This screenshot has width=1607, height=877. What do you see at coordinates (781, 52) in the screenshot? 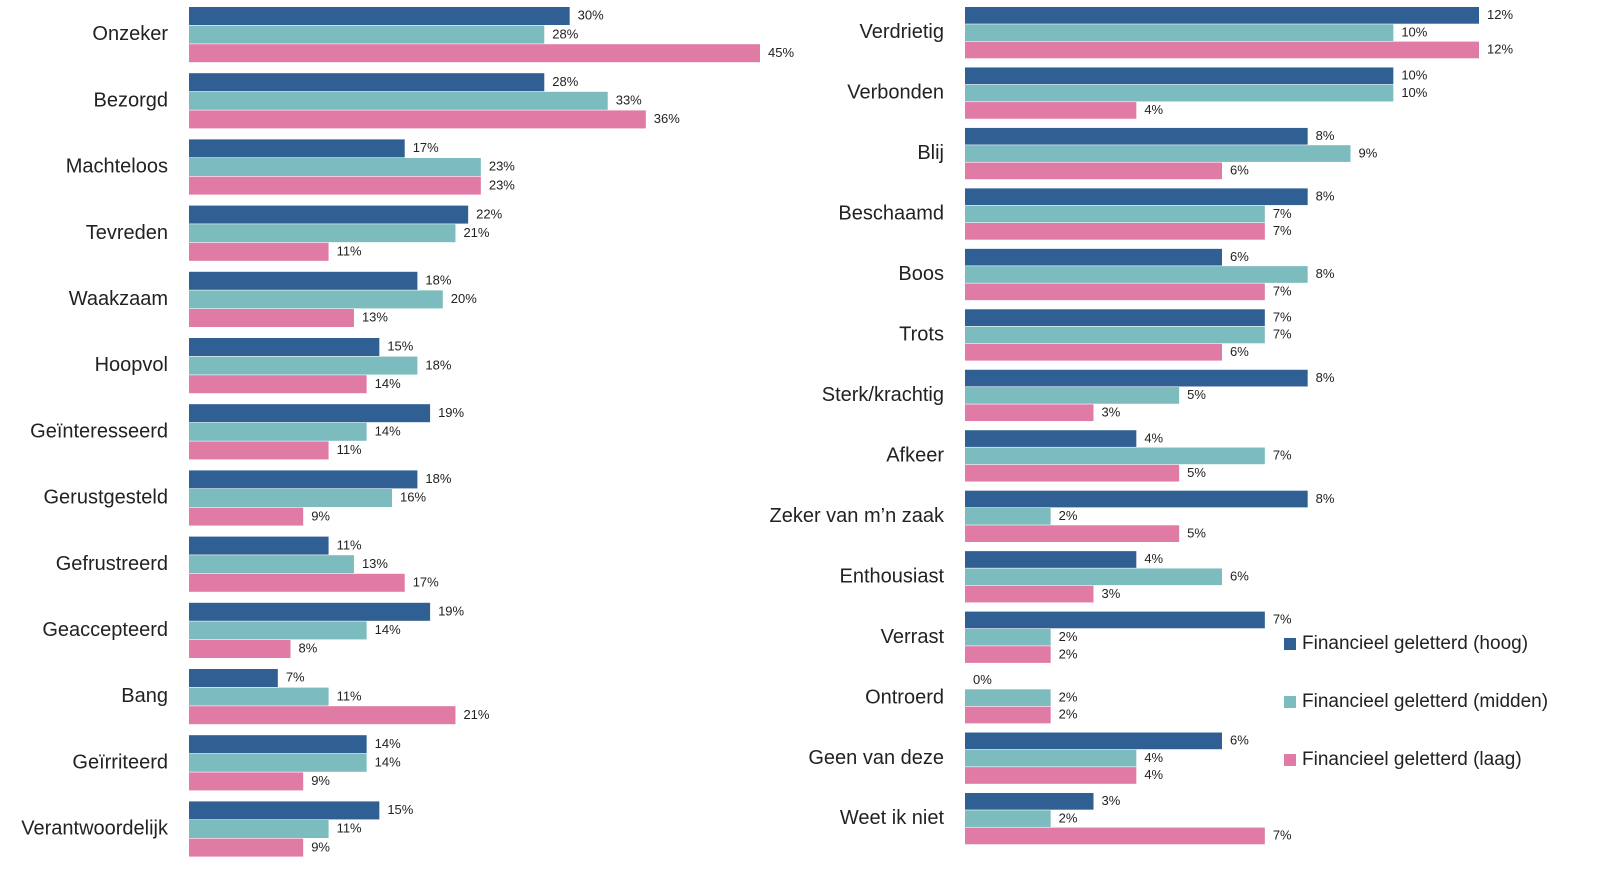
I see `data-label: 45%` at bounding box center [781, 52].